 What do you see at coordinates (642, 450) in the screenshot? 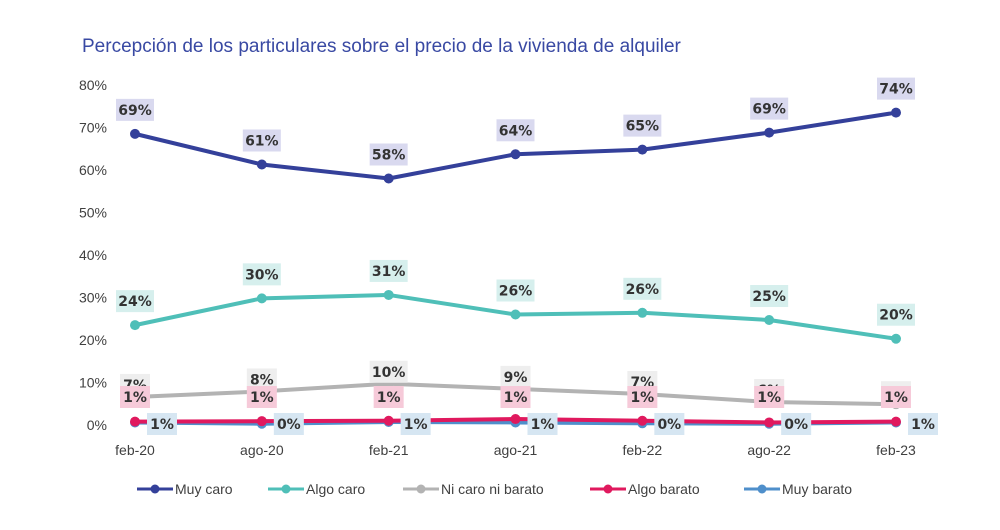
I see `x-tick-label: feb-22` at bounding box center [642, 450].